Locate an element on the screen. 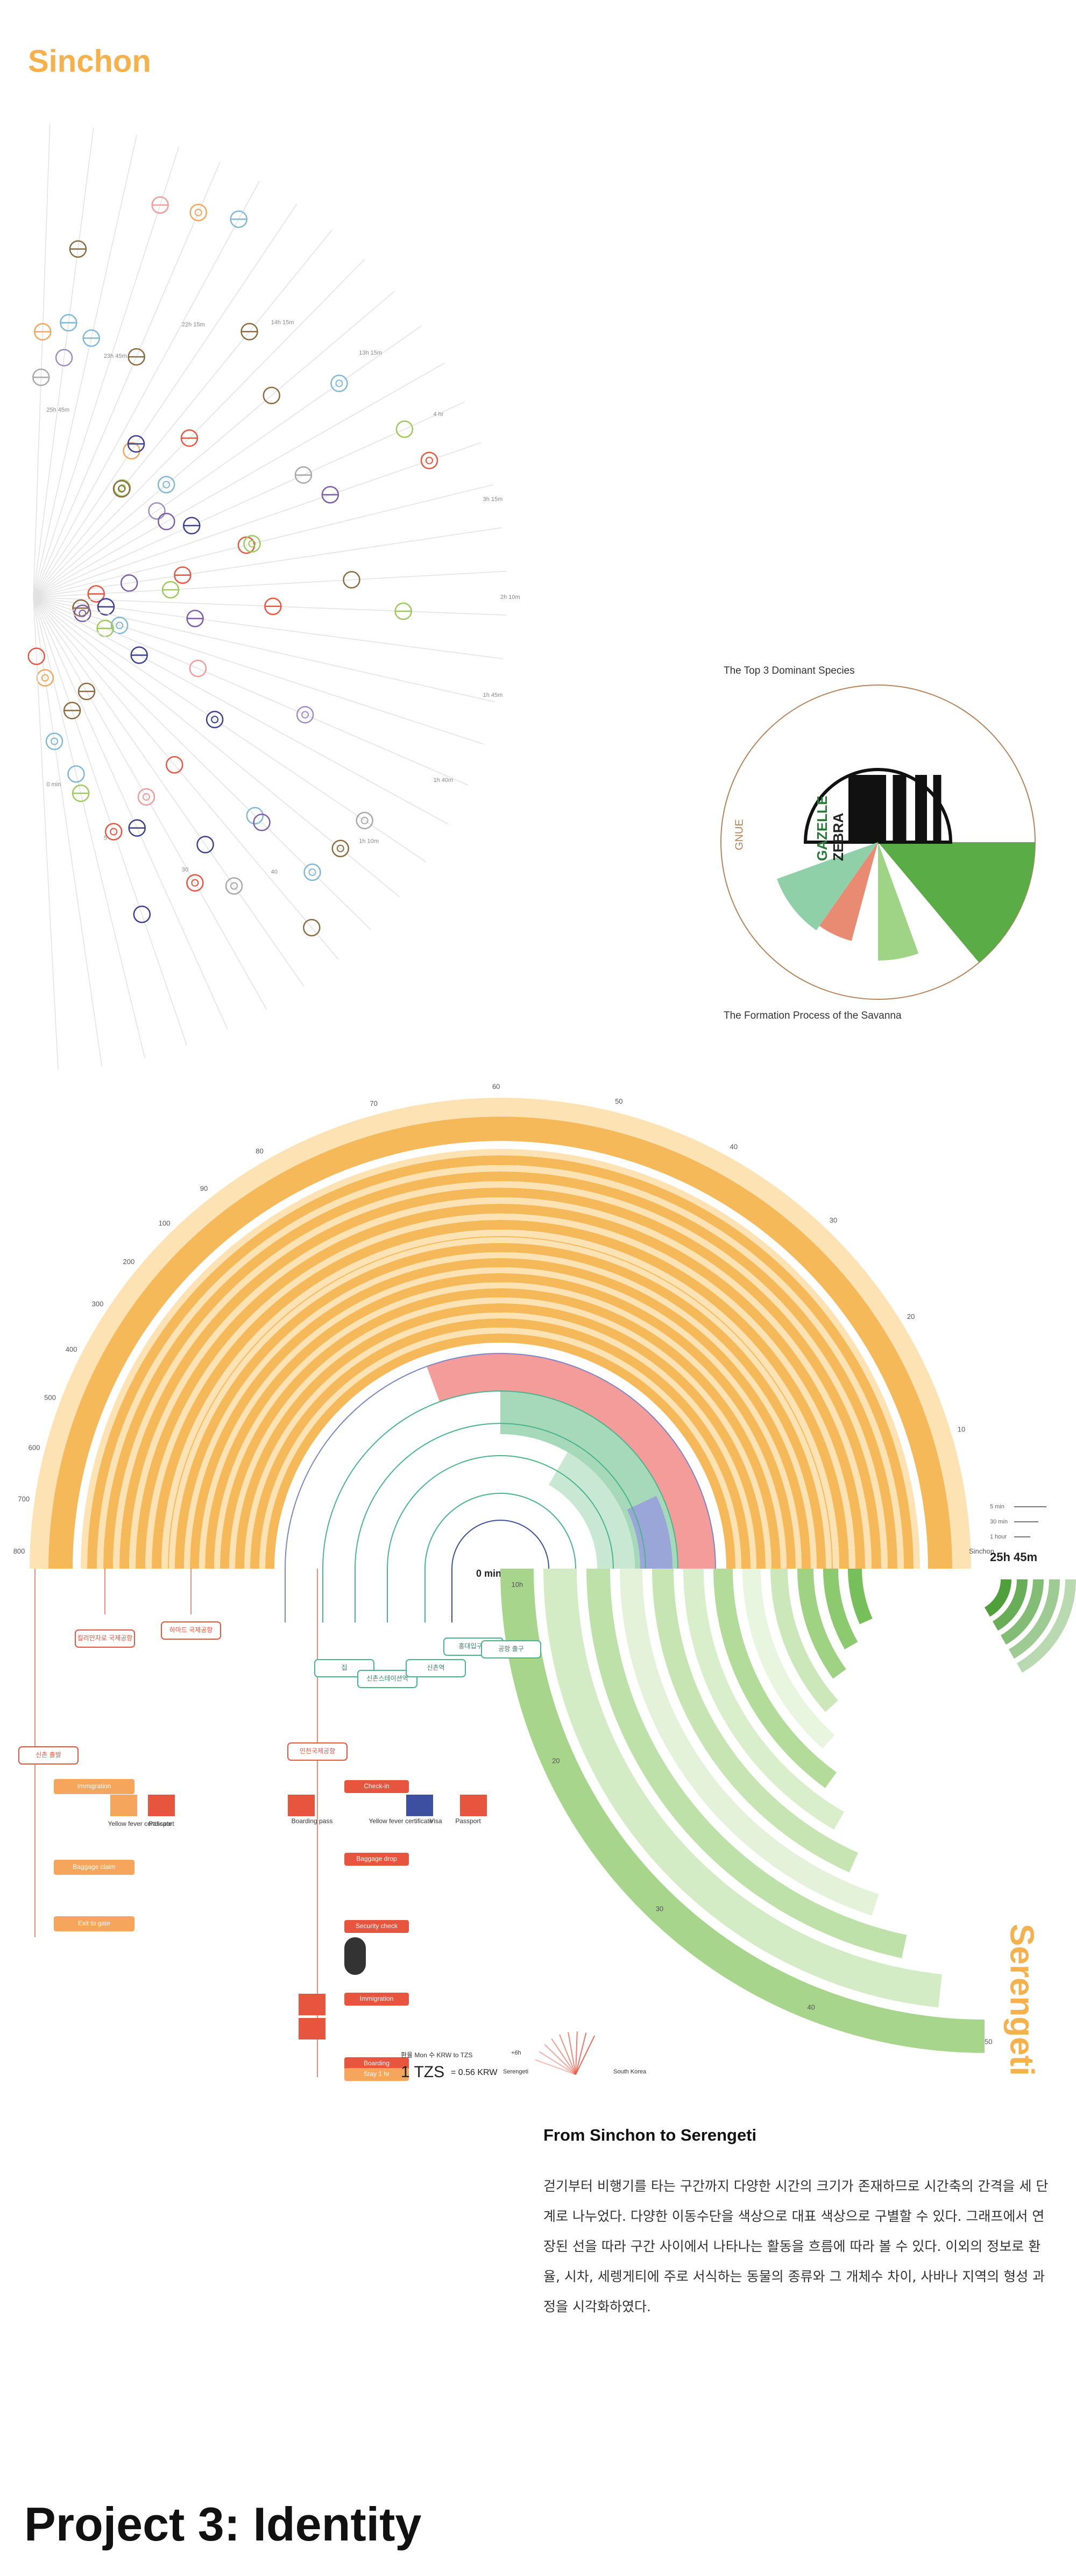  species-green is located at coordinates (957, 902).